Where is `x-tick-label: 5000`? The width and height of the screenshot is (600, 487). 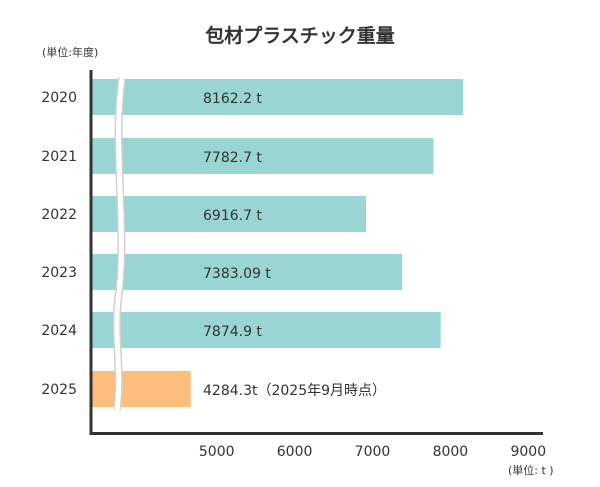 x-tick-label: 5000 is located at coordinates (217, 452).